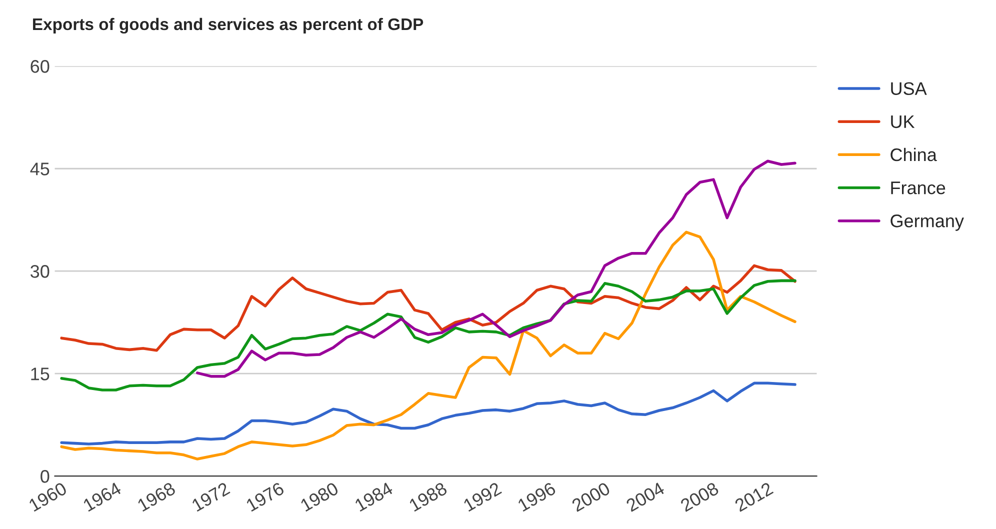 The image size is (996, 529). What do you see at coordinates (45, 476) in the screenshot?
I see `y-tick-label: 0` at bounding box center [45, 476].